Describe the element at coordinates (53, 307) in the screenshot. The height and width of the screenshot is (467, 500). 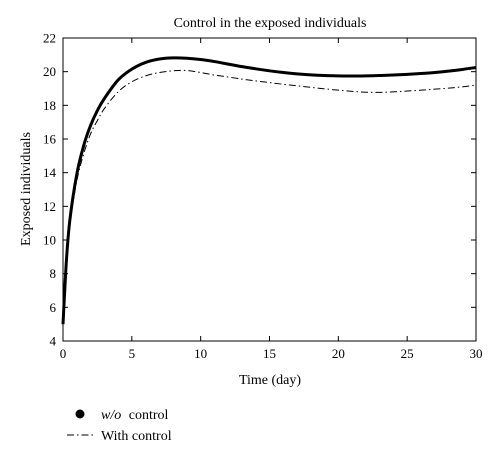
I see `y-tick-label: 6` at that location.